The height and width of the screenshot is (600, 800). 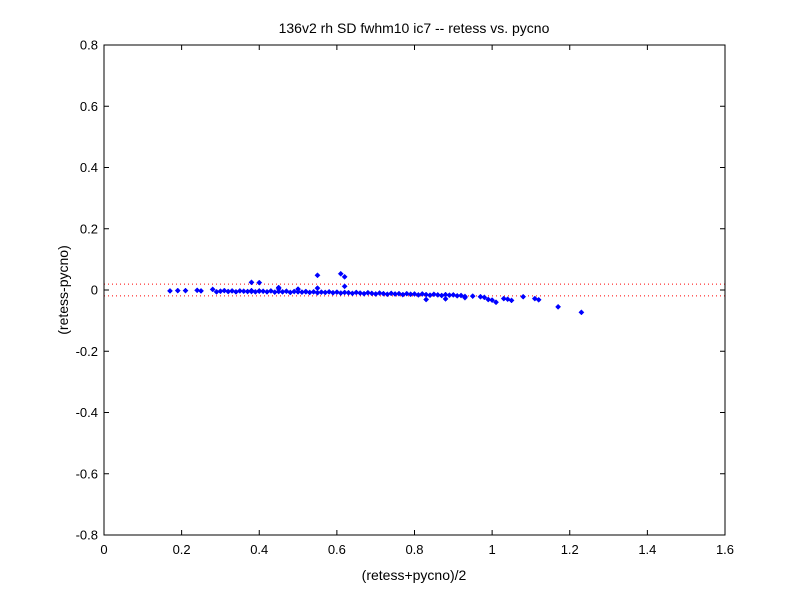 I want to click on data-points, so click(x=376, y=293).